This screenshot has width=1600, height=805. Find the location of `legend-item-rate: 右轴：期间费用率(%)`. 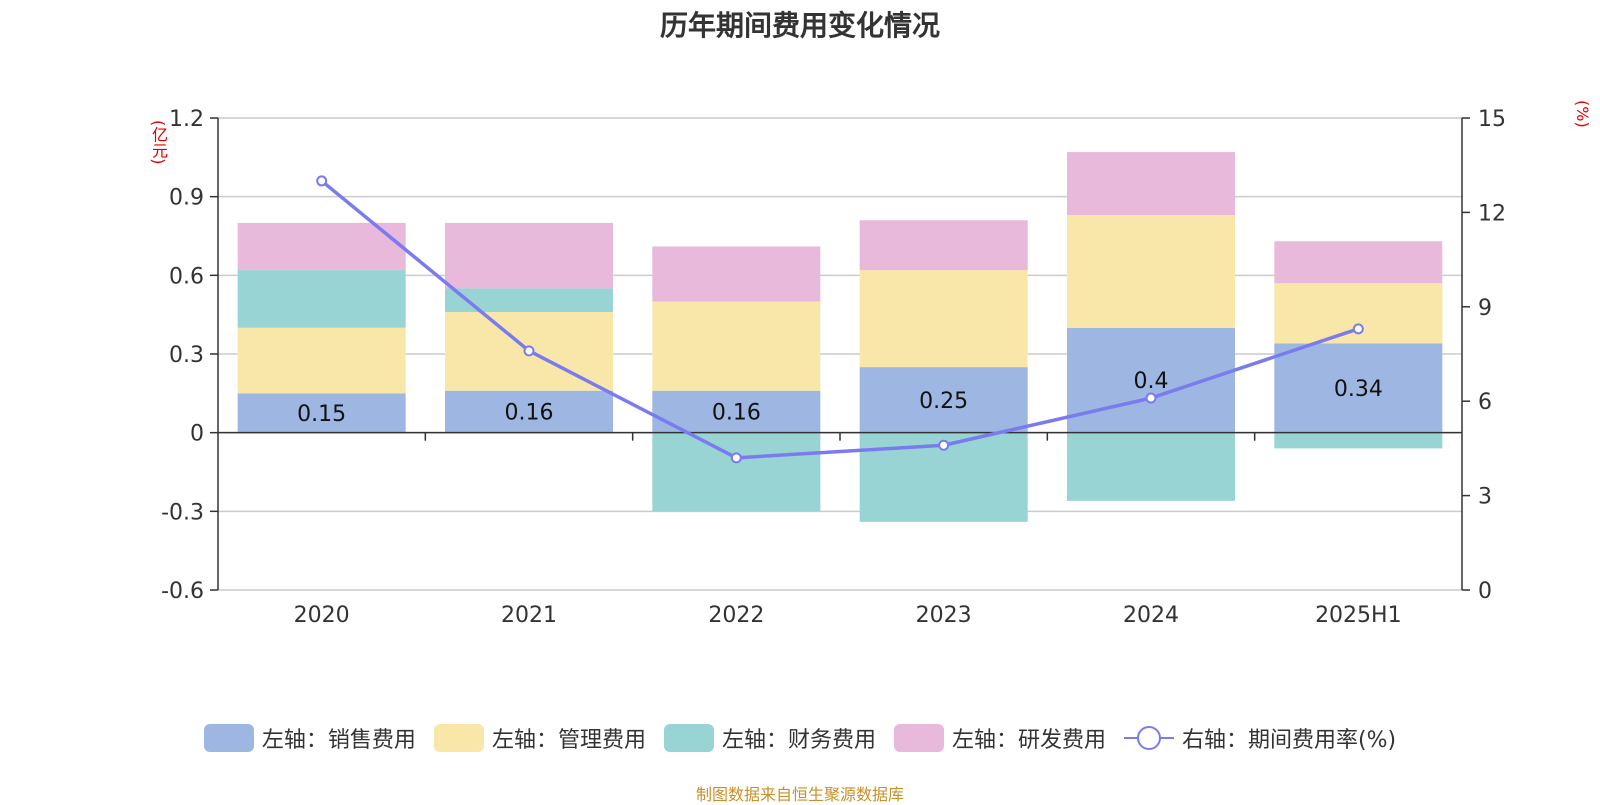

legend-item-rate: 右轴：期间费用率(%) is located at coordinates (1260, 738).